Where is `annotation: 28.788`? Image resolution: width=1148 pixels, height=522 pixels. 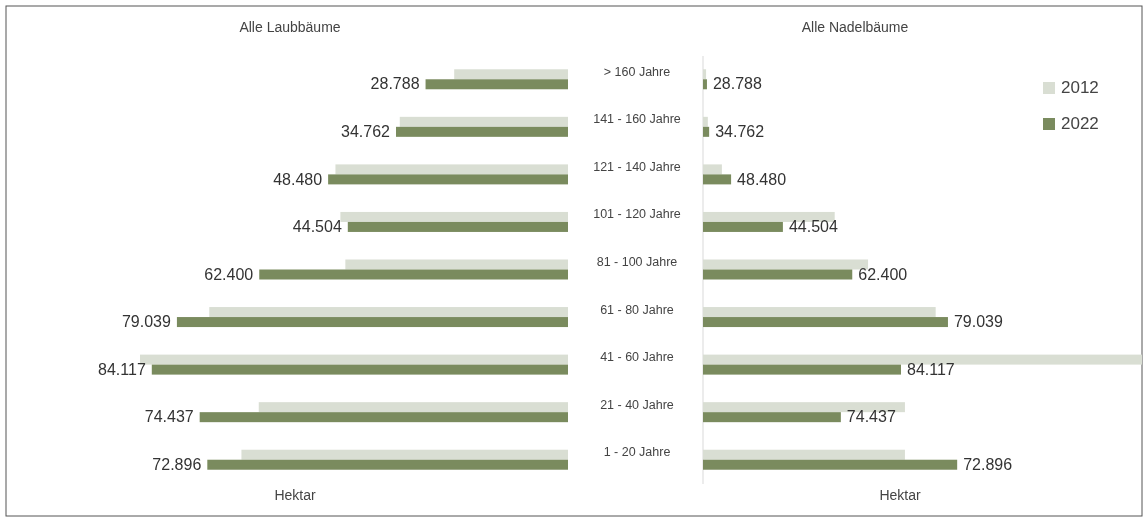 annotation: 28.788 is located at coordinates (737, 84).